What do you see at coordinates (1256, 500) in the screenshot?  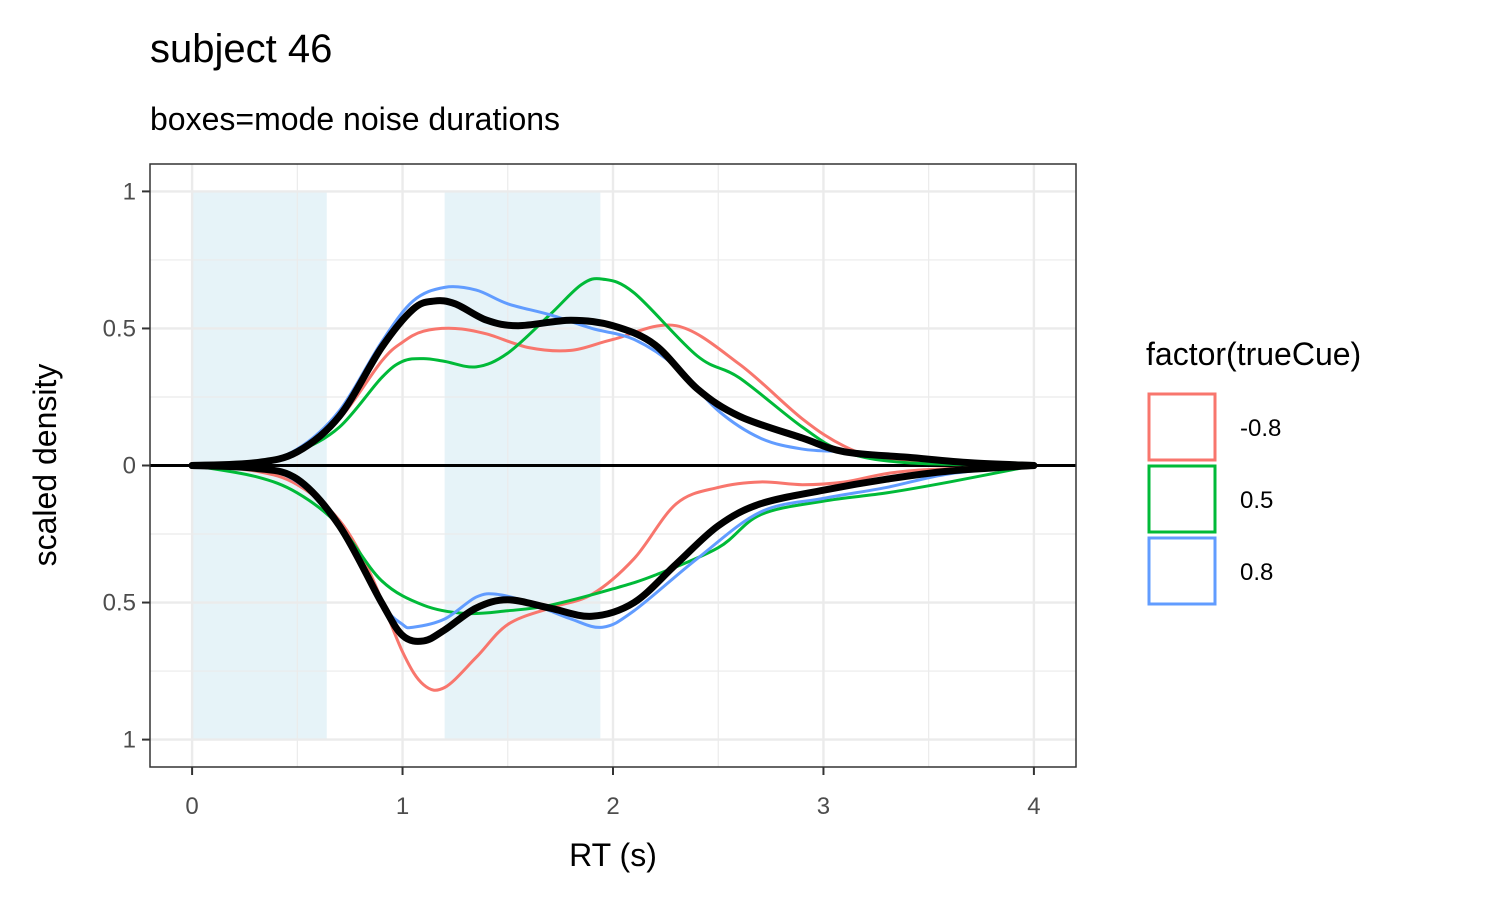 I see `legend-label-0.5: 0.5` at bounding box center [1256, 500].